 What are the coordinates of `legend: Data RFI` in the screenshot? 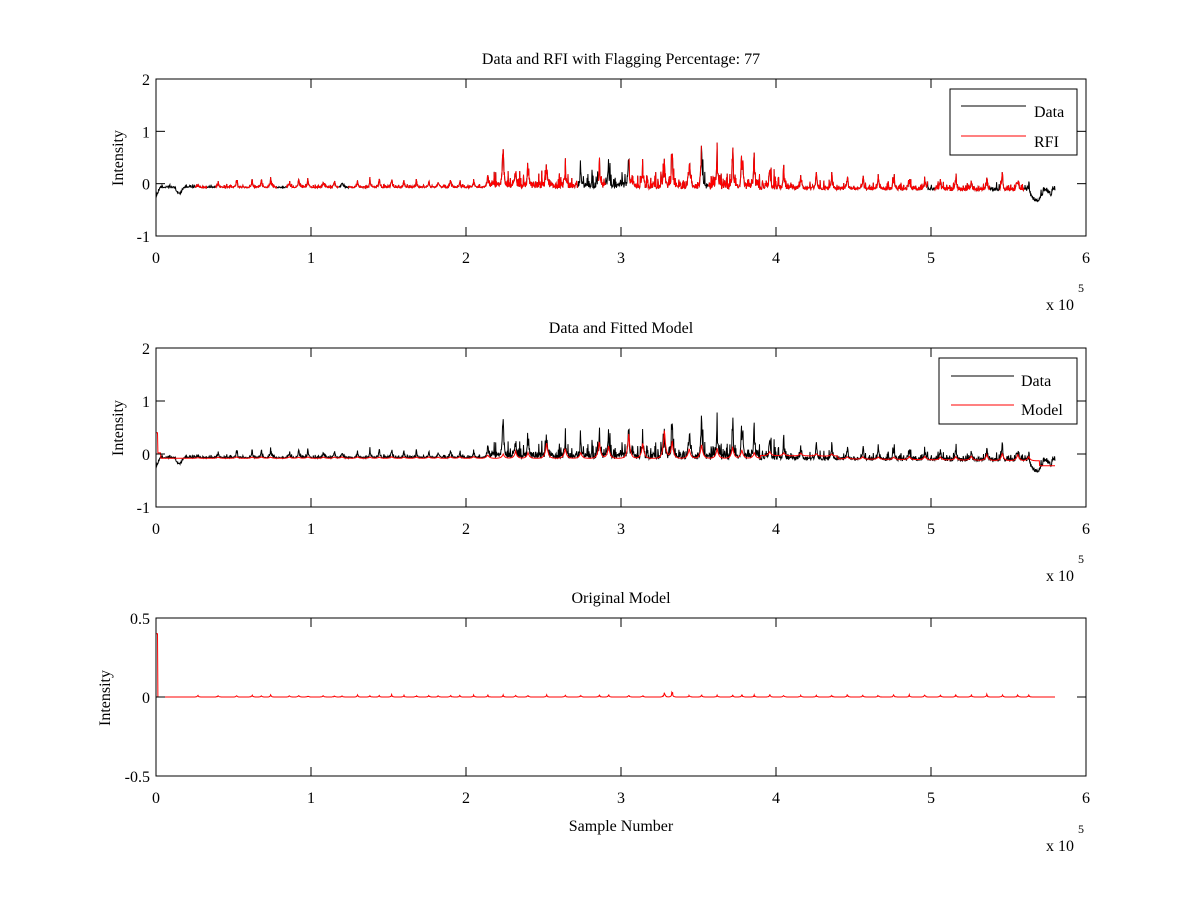 It's located at (1013, 122).